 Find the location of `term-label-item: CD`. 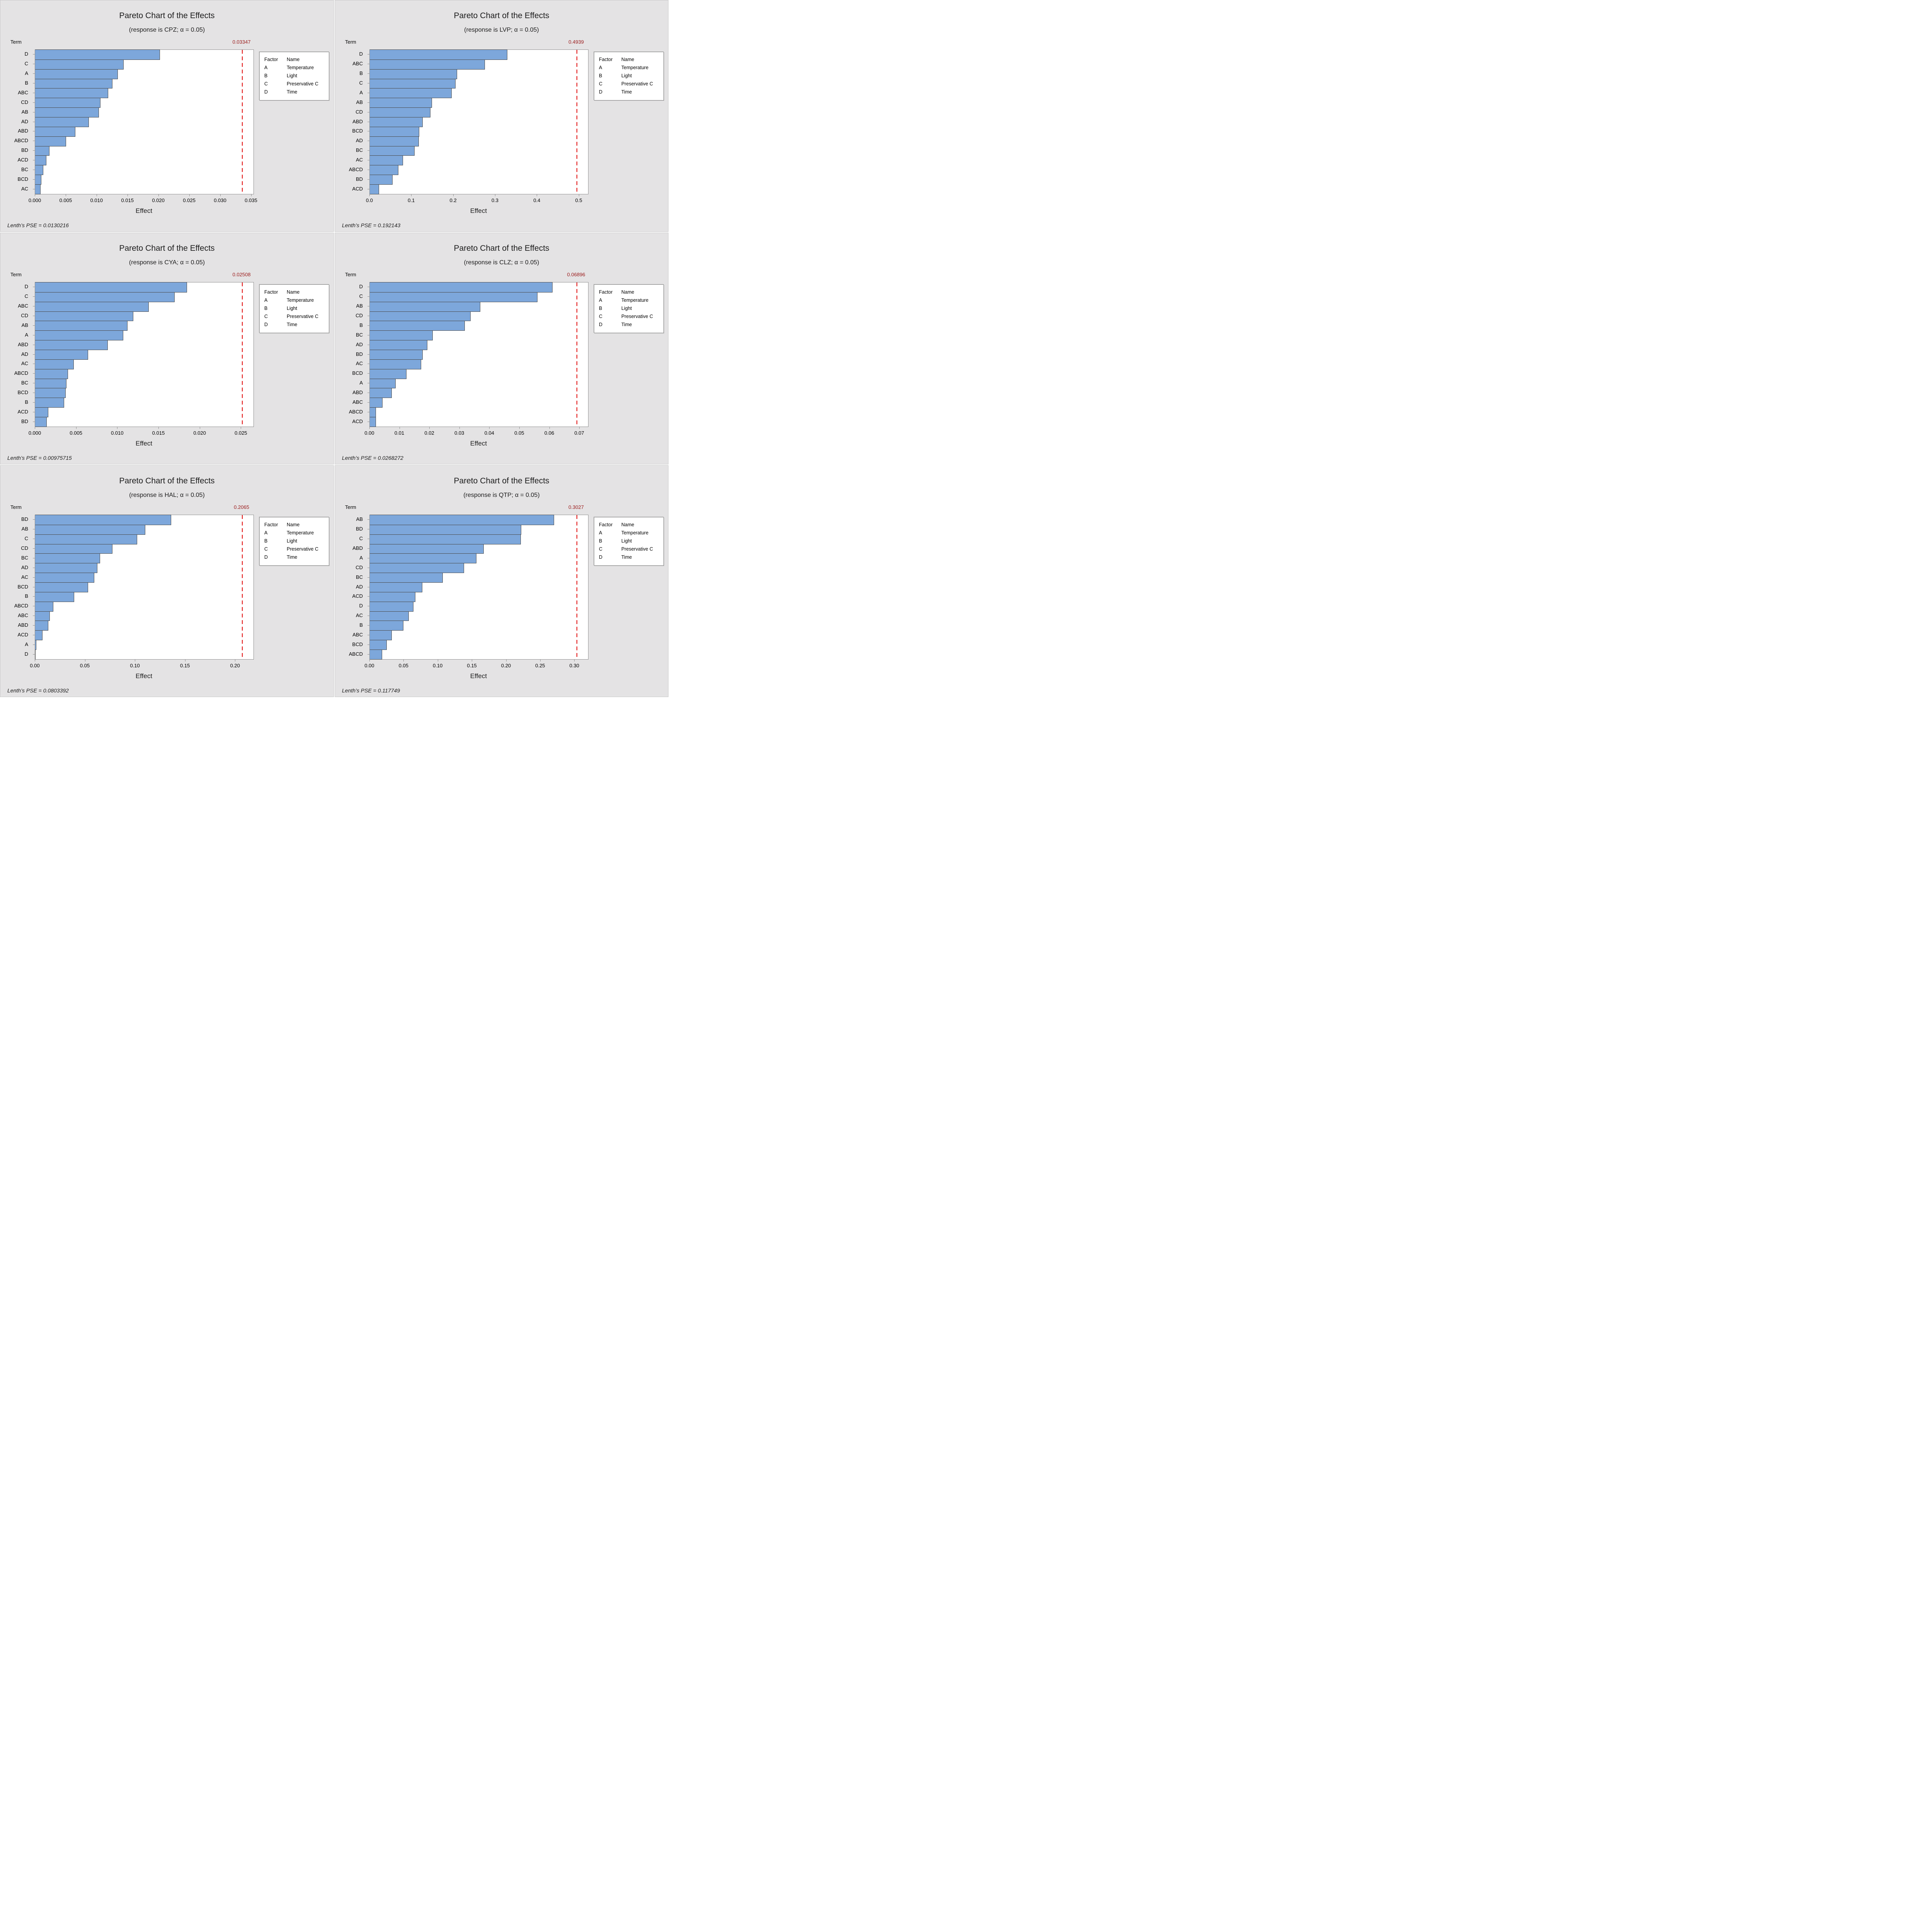

term-label-item: CD is located at coordinates (359, 112).